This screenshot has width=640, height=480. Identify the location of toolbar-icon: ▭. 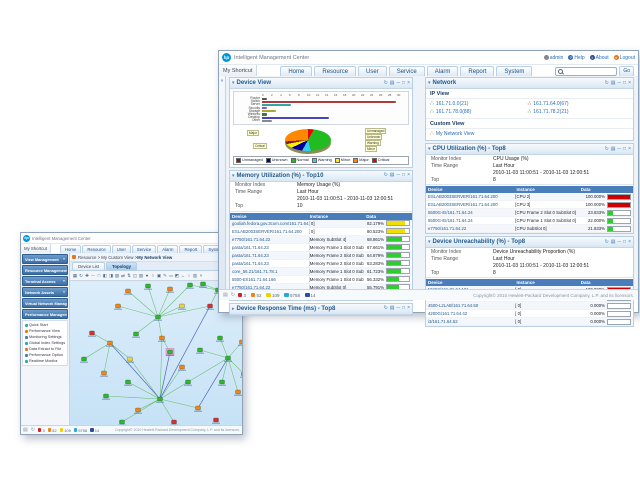
(171, 275).